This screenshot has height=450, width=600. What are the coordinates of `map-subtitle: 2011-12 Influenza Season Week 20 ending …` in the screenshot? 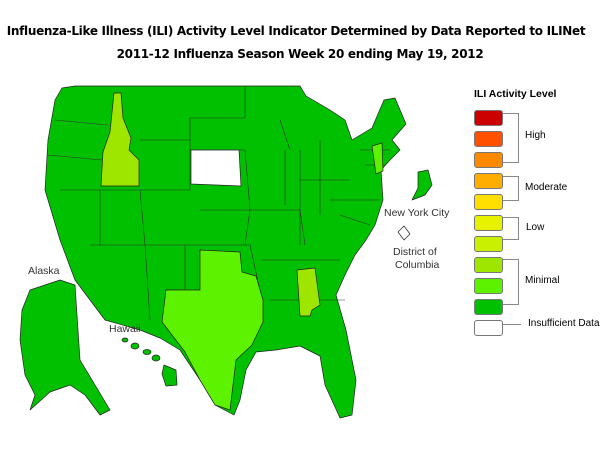 It's located at (300, 54).